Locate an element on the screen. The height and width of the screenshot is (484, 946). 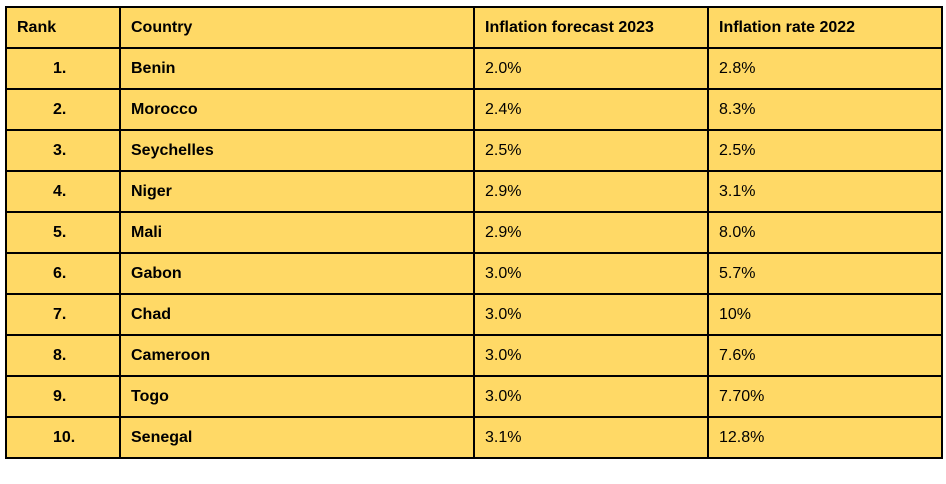
table-row: 7. Chad 3.0% 10% is located at coordinates (474, 314).